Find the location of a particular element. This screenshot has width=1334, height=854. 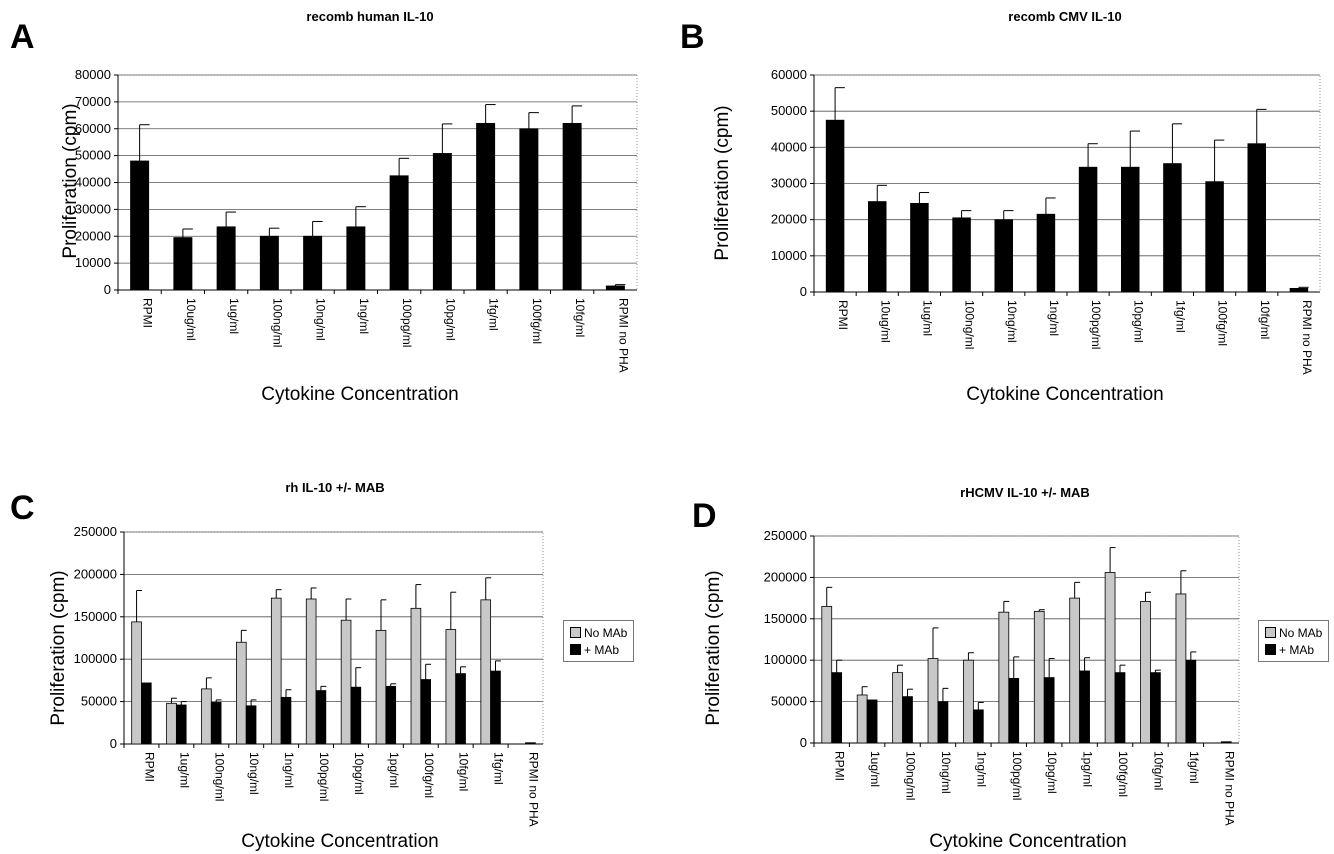

x-axis-label-c: Cytokine Concentration is located at coordinates (340, 841).